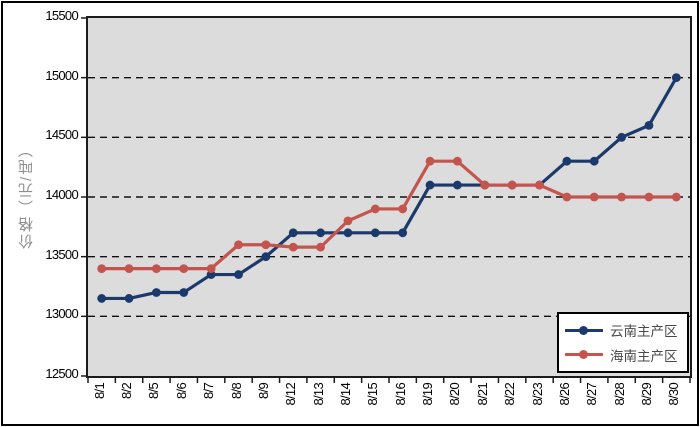 The width and height of the screenshot is (700, 427). I want to click on legend-item-yunnan: 云南主产区, so click(623, 330).